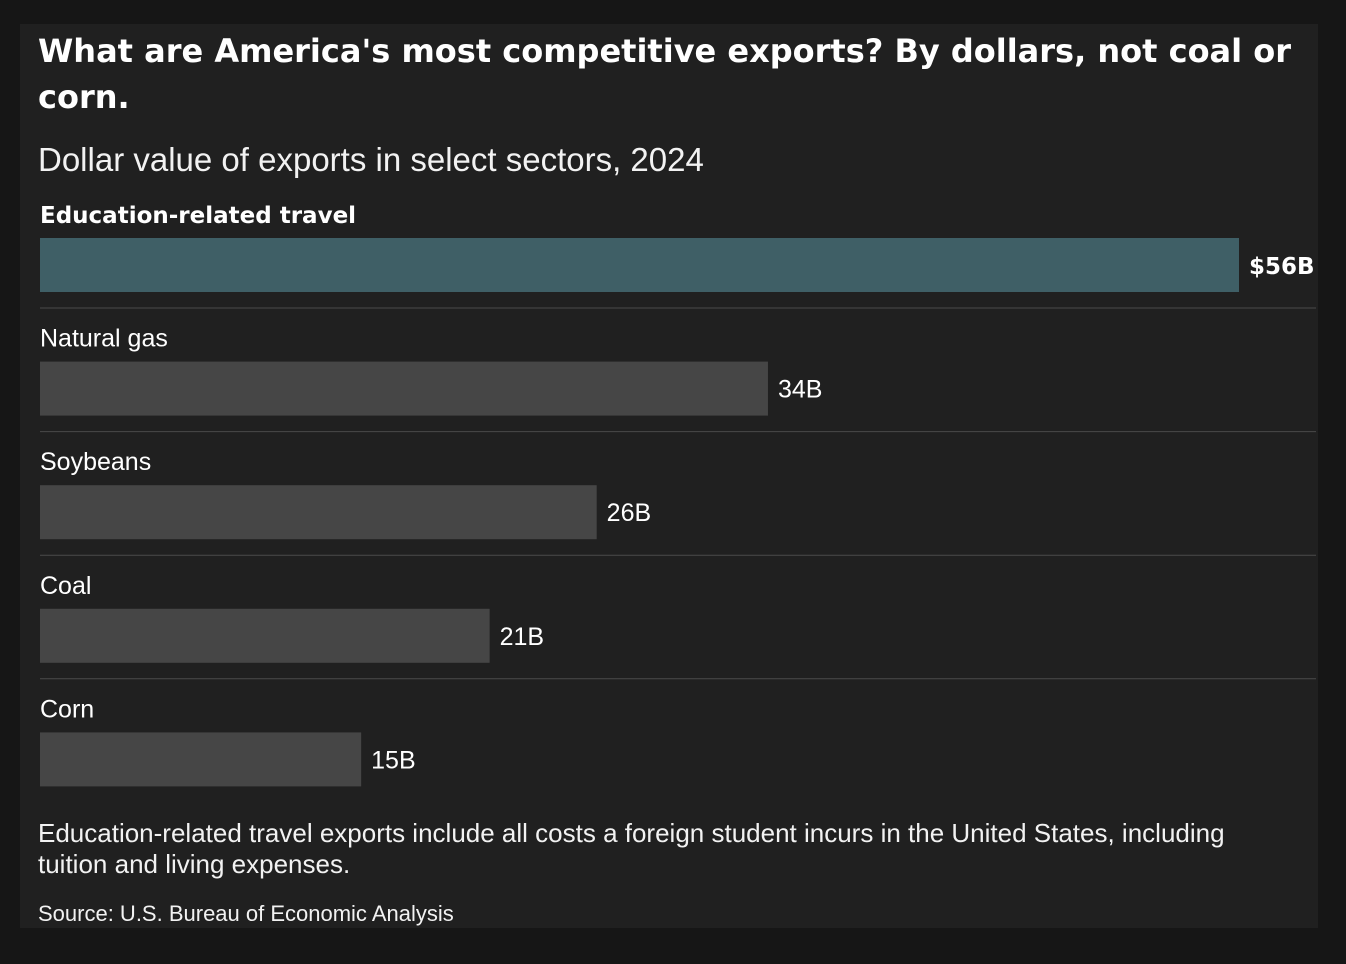 The width and height of the screenshot is (1346, 964). I want to click on category-label: Natural gas, so click(104, 339).